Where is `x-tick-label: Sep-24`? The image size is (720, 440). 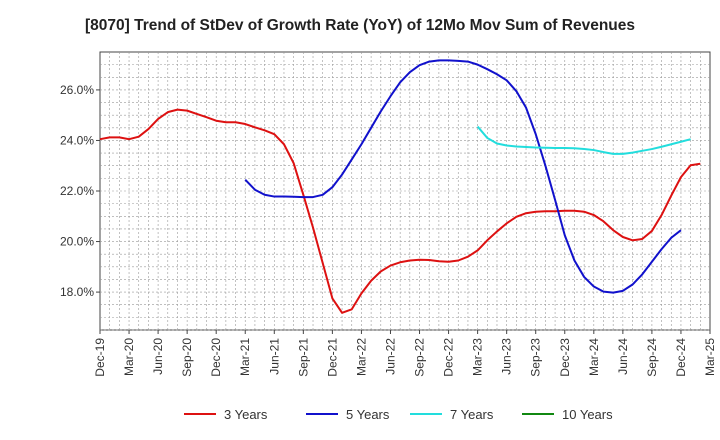 x-tick-label: Sep-24 is located at coordinates (652, 357).